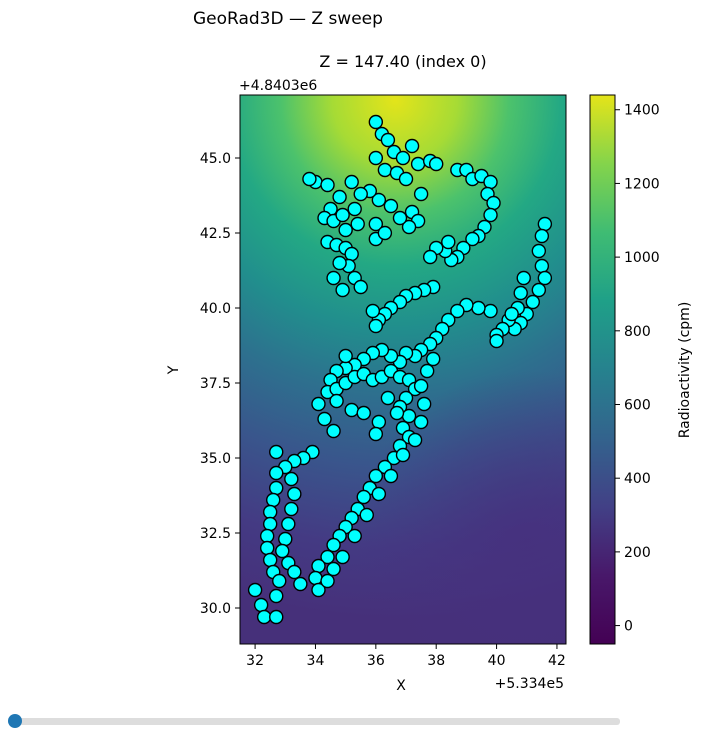 The height and width of the screenshot is (754, 703). Describe the element at coordinates (637, 553) in the screenshot. I see `colorbar-tick-label: 200` at that location.